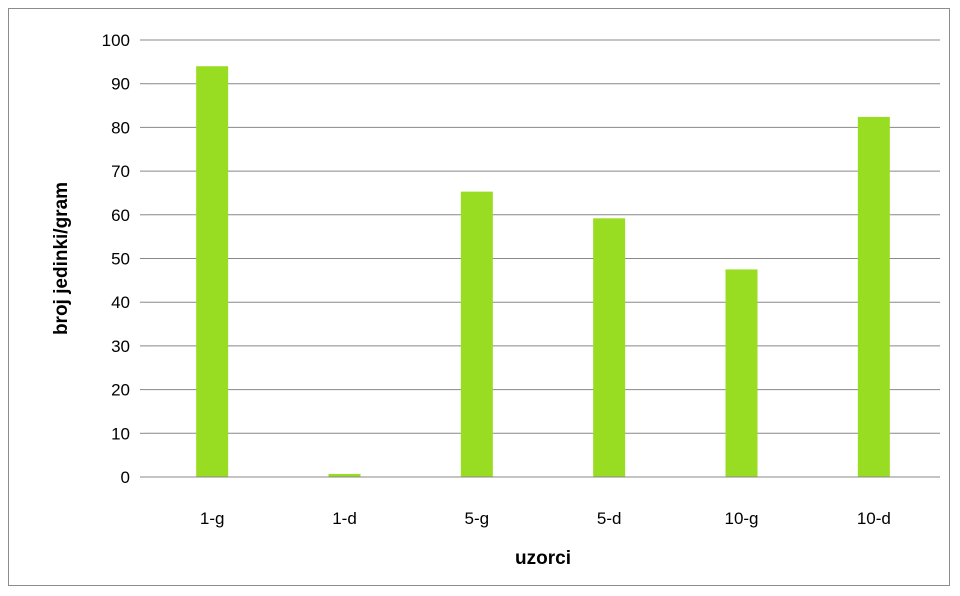 The width and height of the screenshot is (960, 596). Describe the element at coordinates (545, 518) in the screenshot. I see `x-axis-ticks: 1-g 1-d 5-g 5-d 10-g 10-d` at that location.